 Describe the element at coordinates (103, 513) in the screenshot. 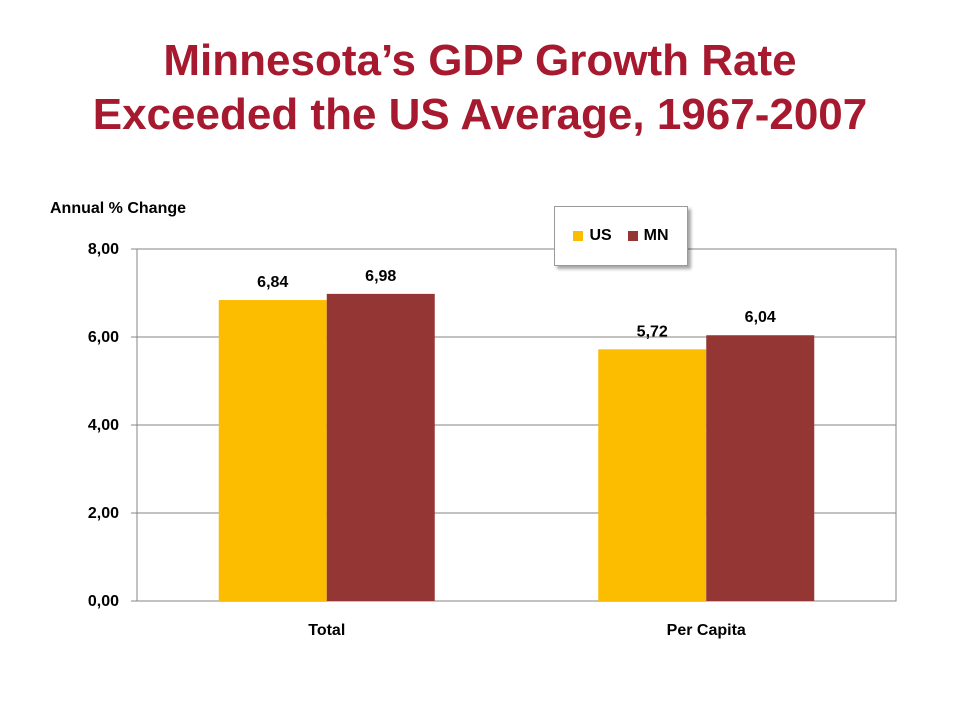

I see `y-tick-label: 2,00` at that location.